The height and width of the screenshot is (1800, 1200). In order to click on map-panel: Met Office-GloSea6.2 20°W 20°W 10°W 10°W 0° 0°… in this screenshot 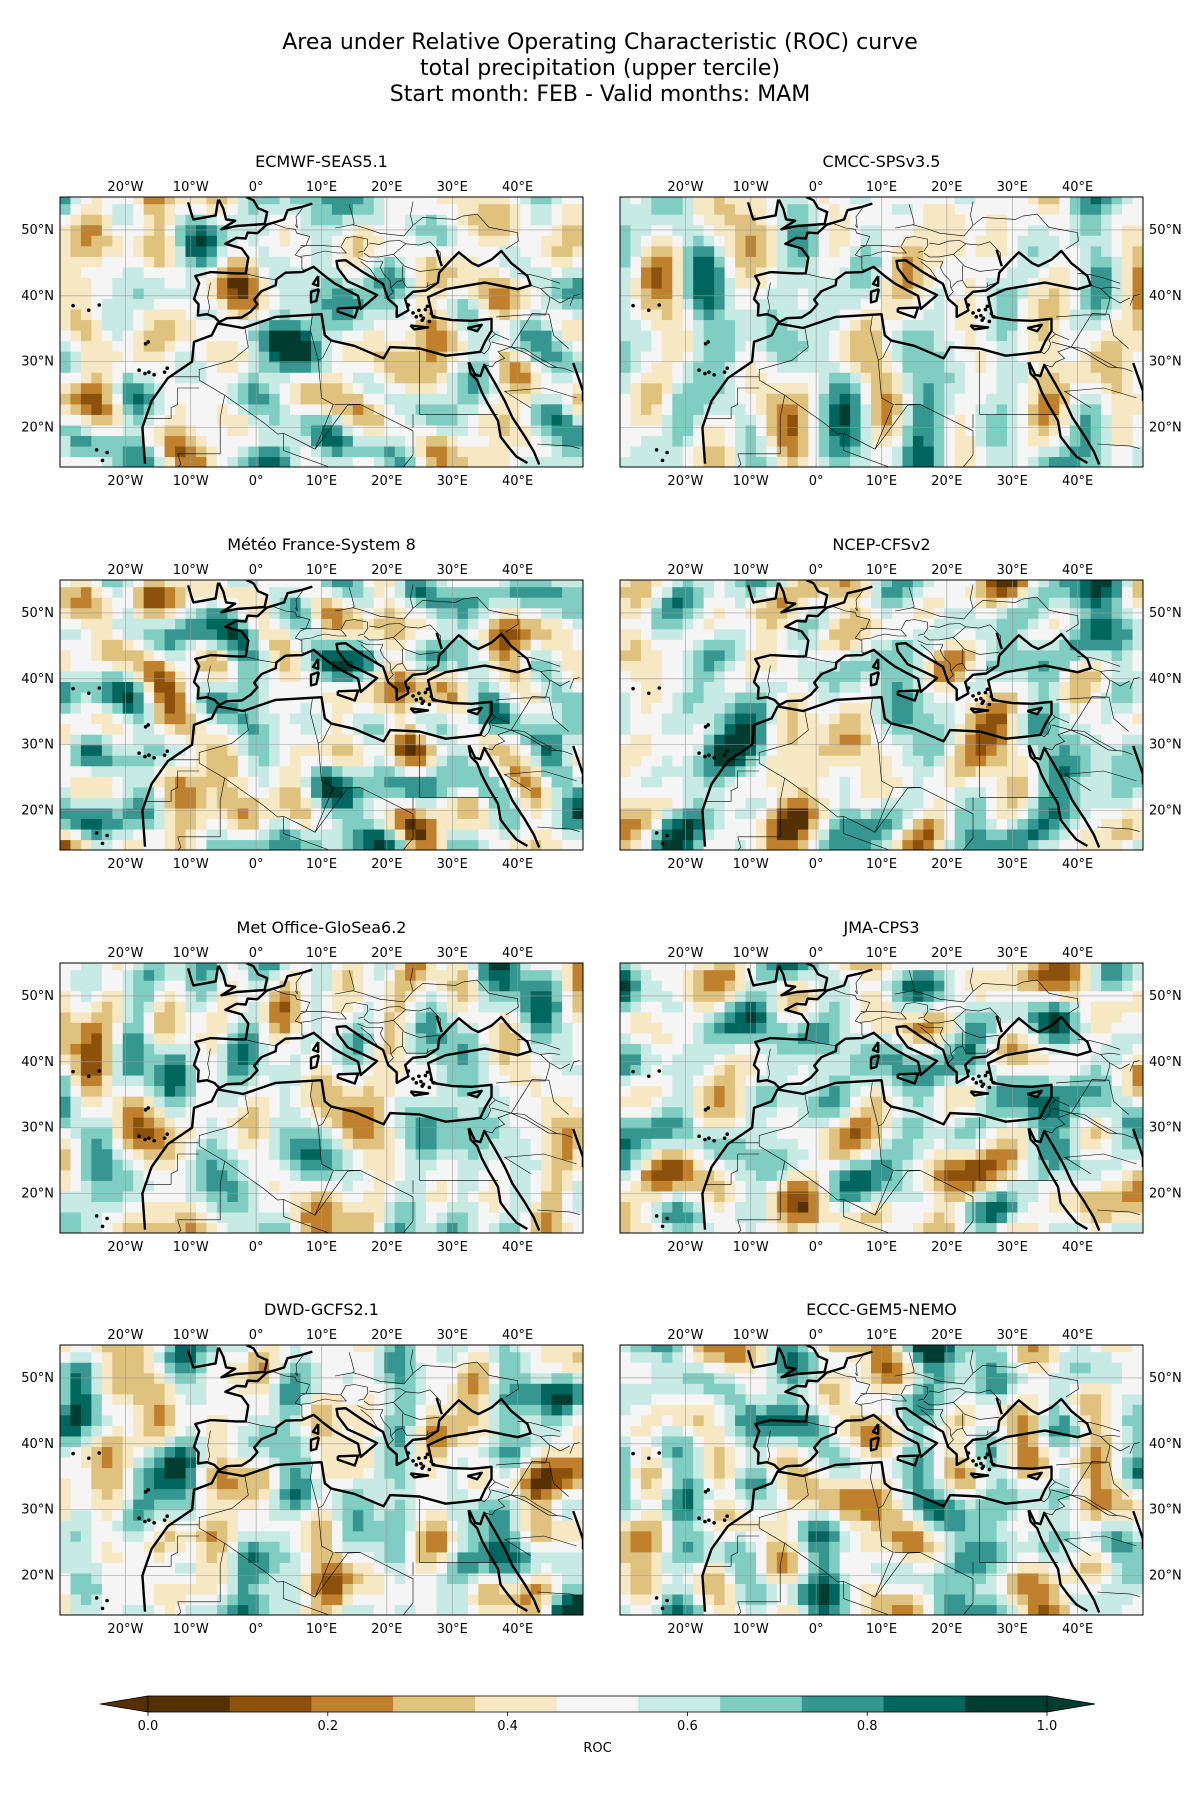, I will do `click(302, 1086)`.